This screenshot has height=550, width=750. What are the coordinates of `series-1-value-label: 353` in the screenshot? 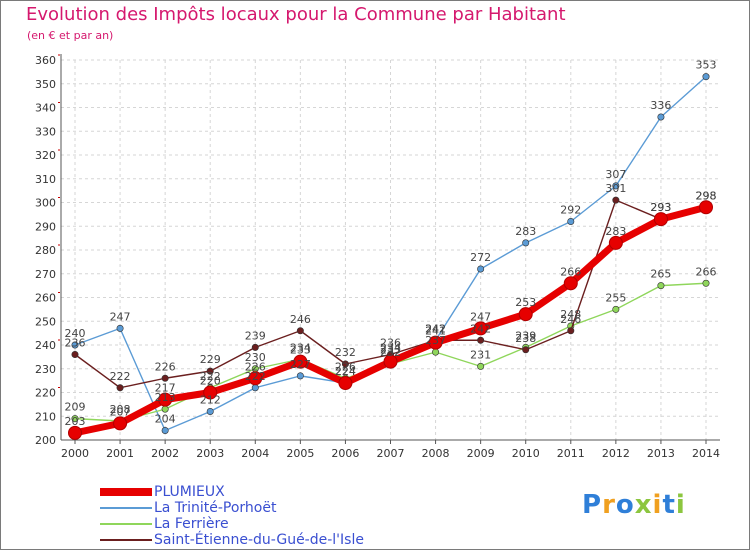 It's located at (706, 65).